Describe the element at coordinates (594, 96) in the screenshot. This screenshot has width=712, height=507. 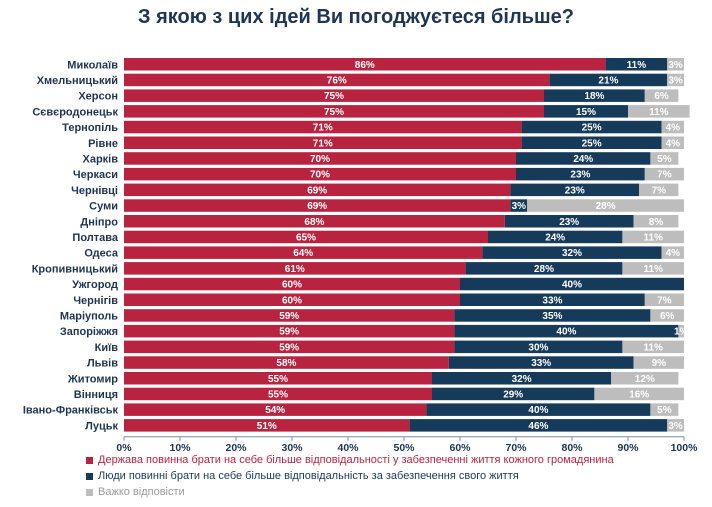
I see `data-label: 18%` at that location.